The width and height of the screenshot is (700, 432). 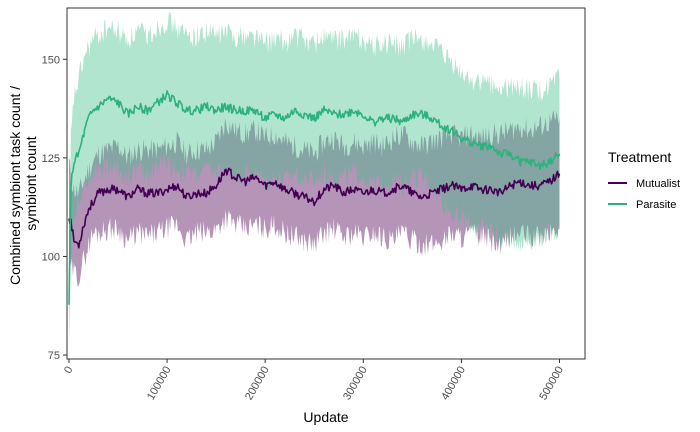 I want to click on x-tick-label: 0, so click(x=68, y=370).